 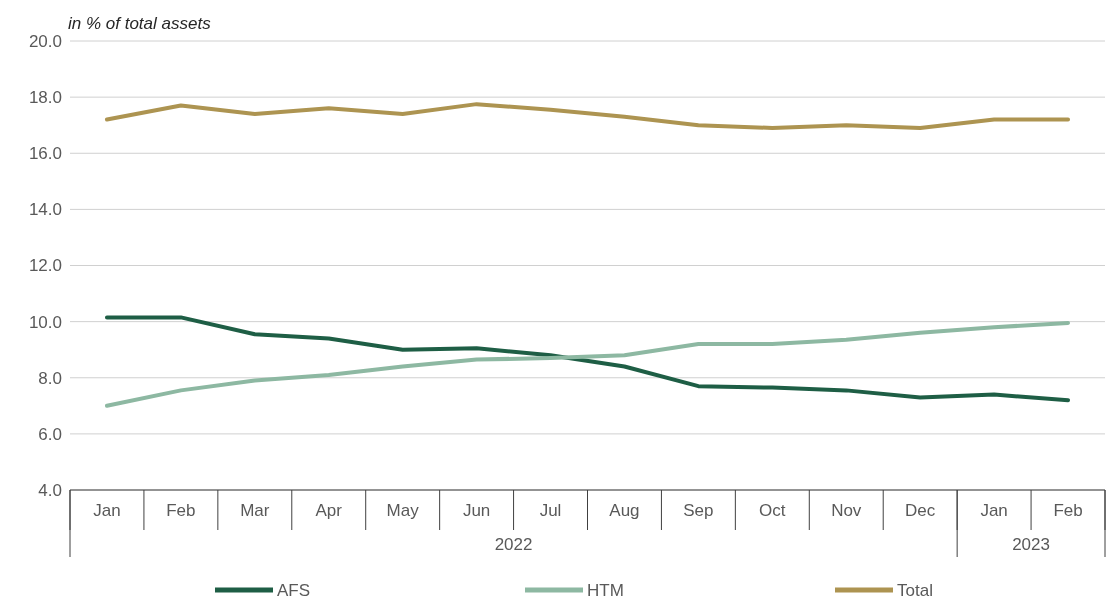 What do you see at coordinates (45, 266) in the screenshot?
I see `y-tick-label: 12.0` at bounding box center [45, 266].